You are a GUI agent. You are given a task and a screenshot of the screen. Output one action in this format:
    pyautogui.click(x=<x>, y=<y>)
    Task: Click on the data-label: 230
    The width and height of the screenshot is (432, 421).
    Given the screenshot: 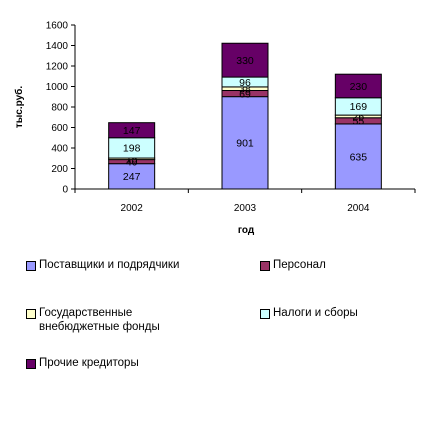 What is the action you would take?
    pyautogui.click(x=359, y=87)
    